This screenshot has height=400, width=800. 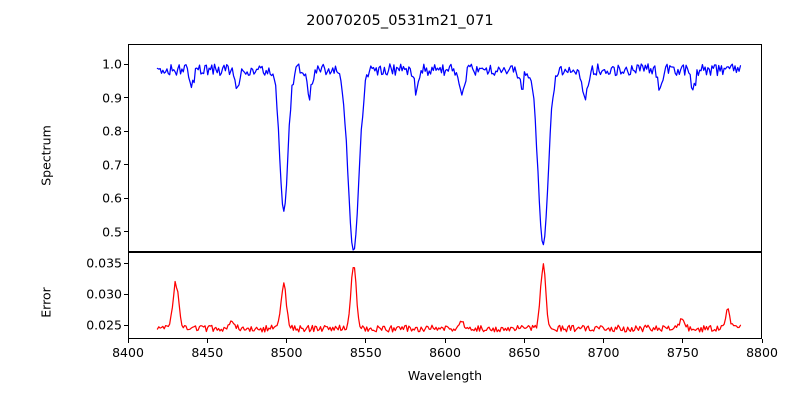 I want to click on figure-title: 20070205_0531m21_071, so click(x=400, y=21).